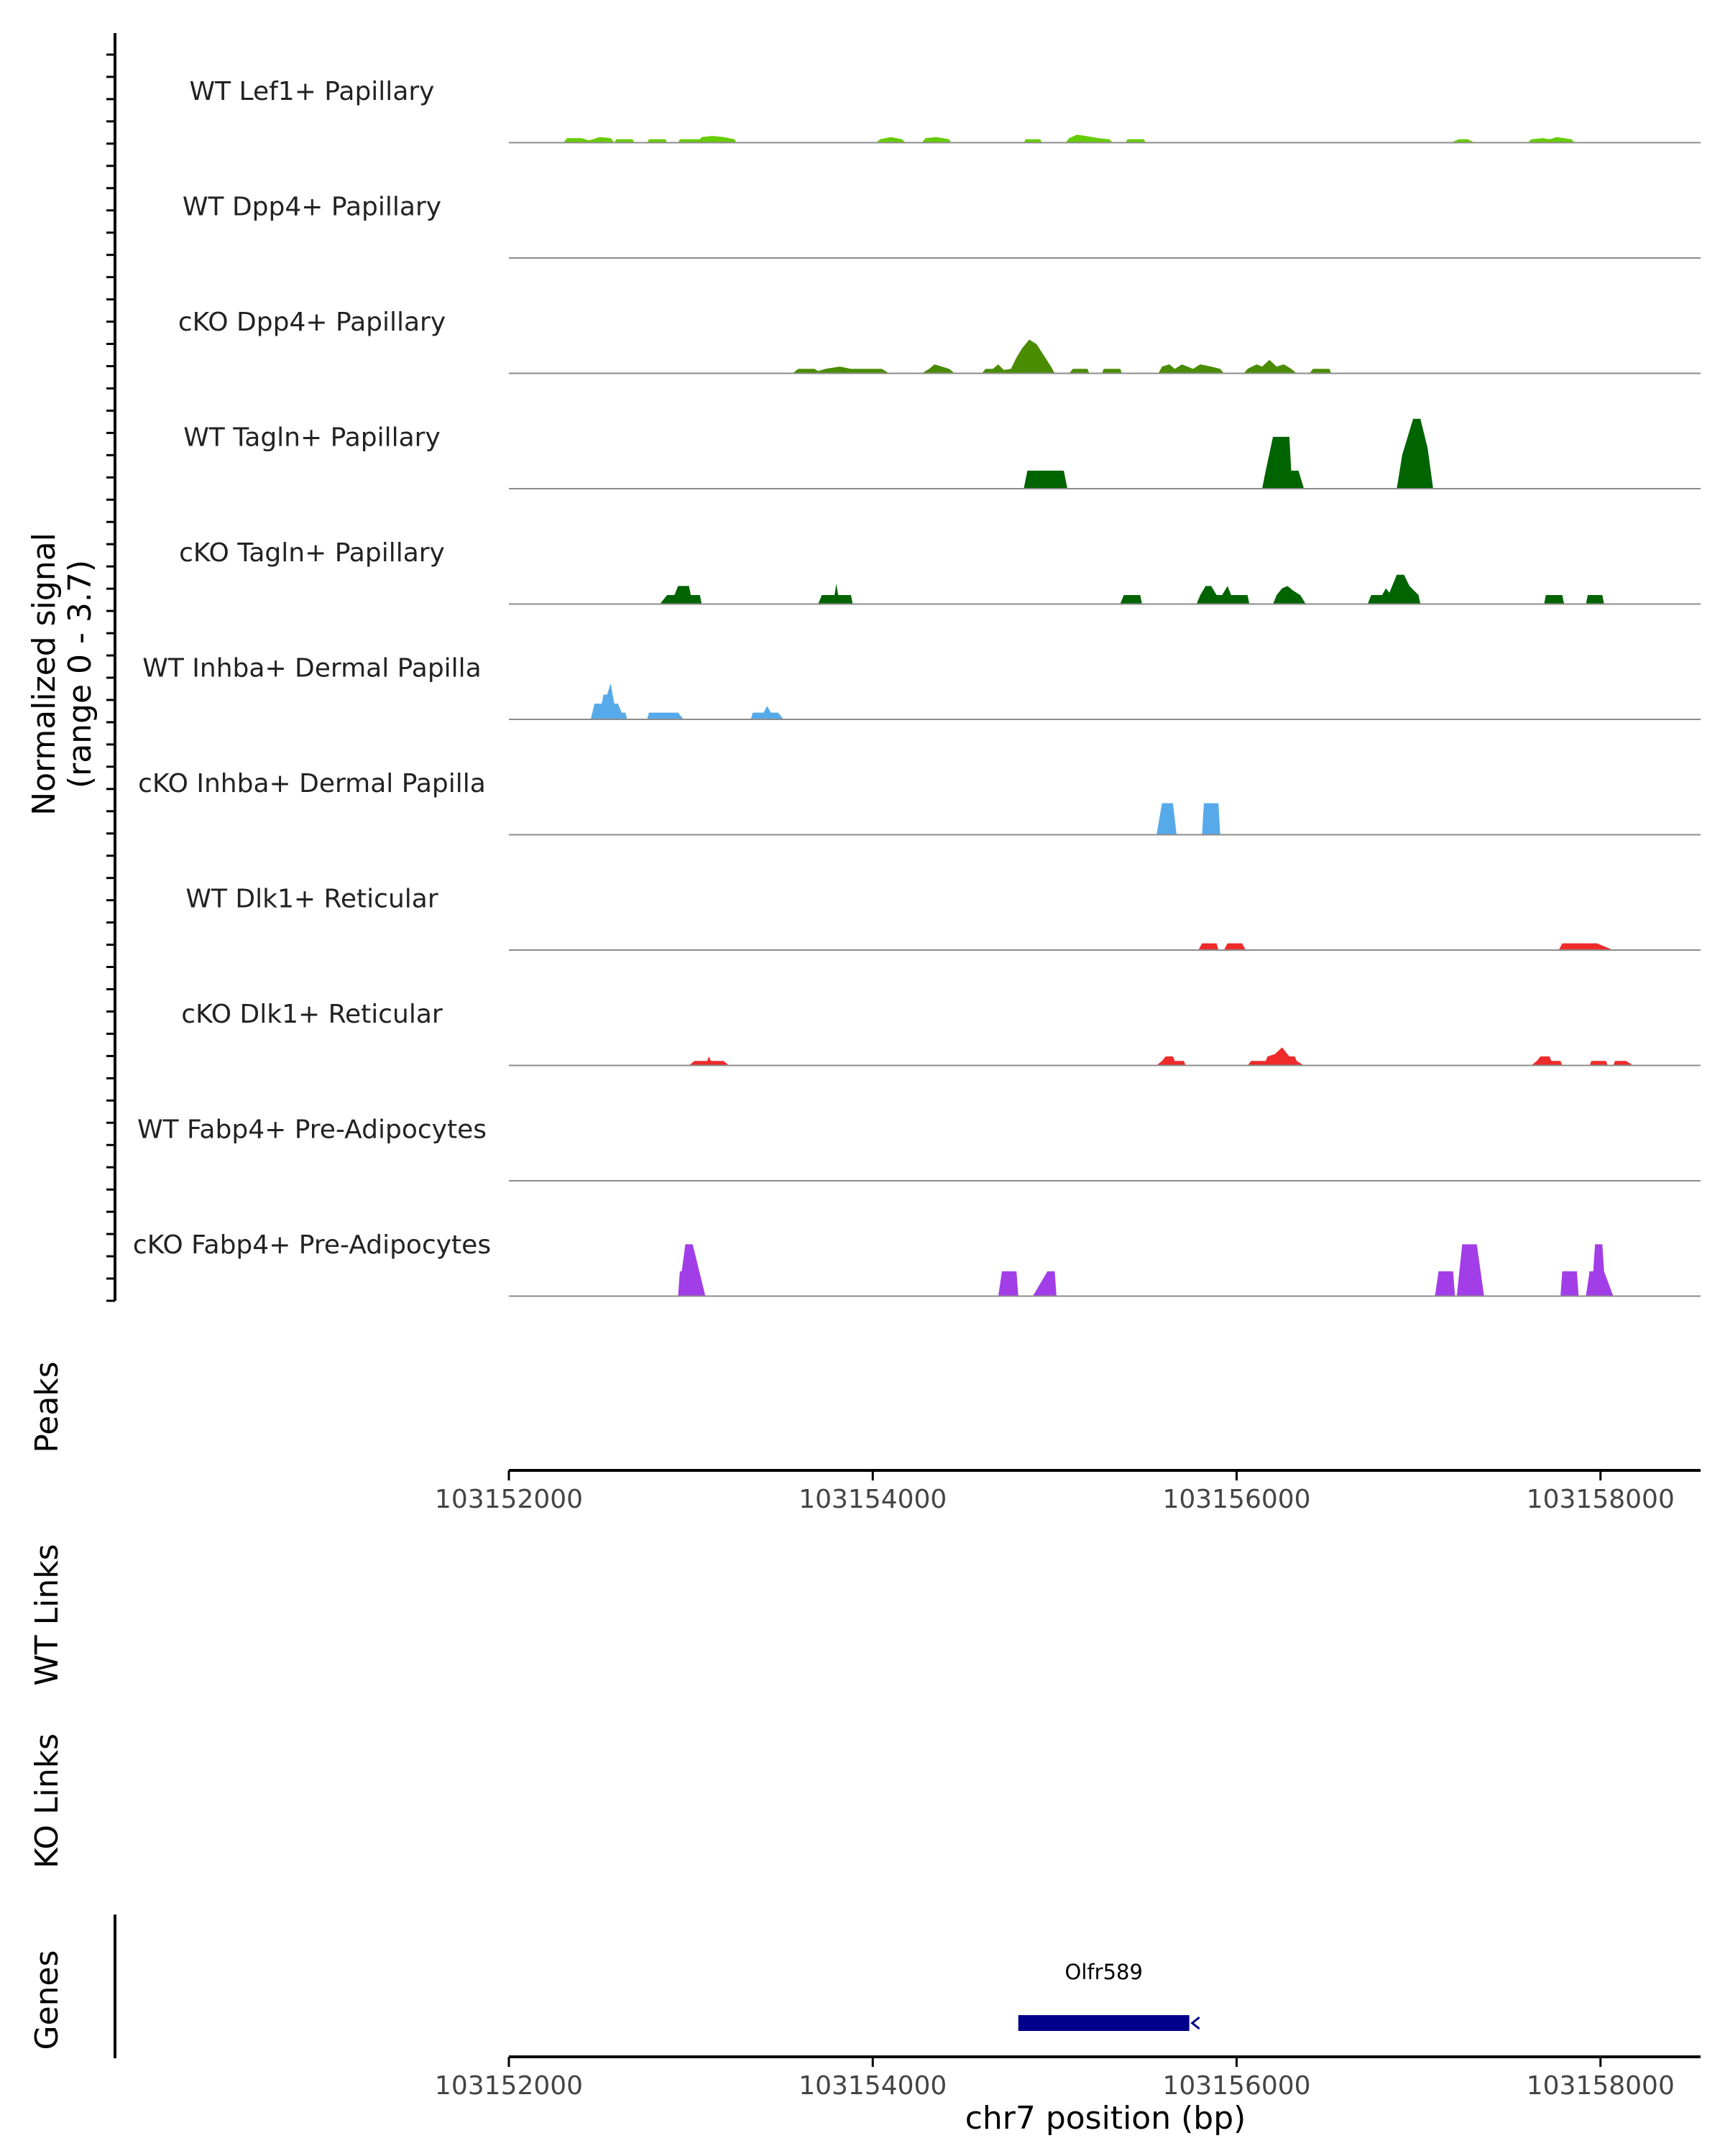 Image resolution: width=1725 pixels, height=2156 pixels. Describe the element at coordinates (873, 2086) in the screenshot. I see `genes-x-tick-label-2: 103154000` at that location.